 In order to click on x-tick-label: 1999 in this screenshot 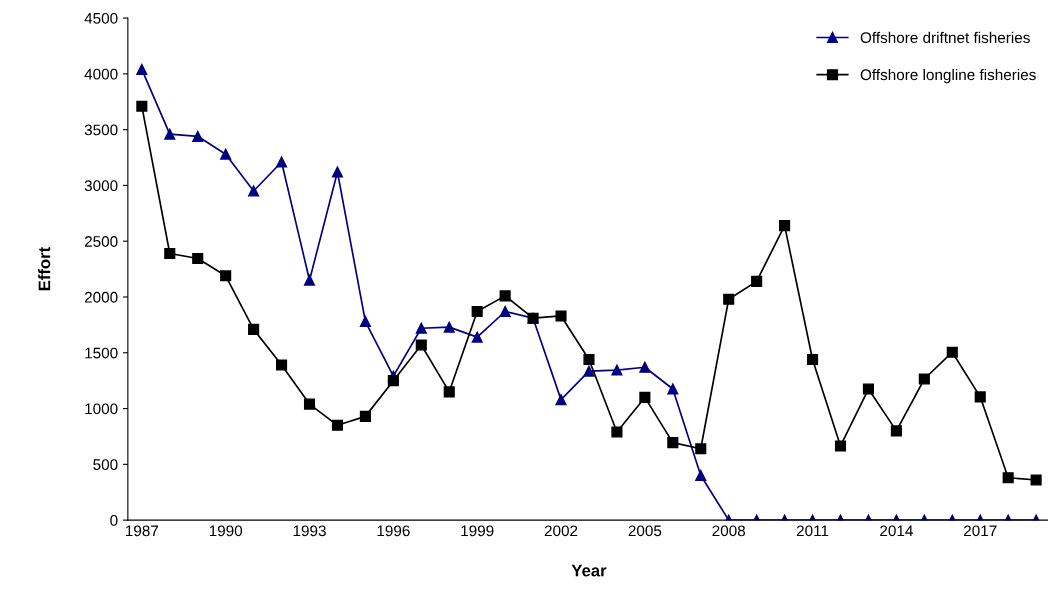, I will do `click(477, 531)`.